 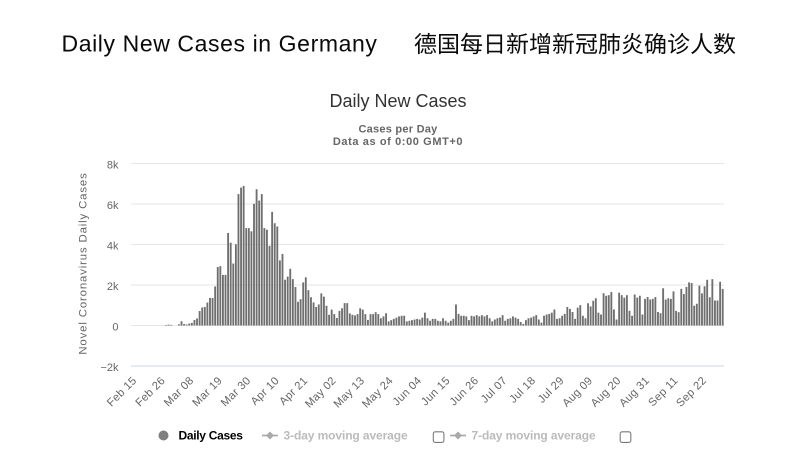 I want to click on svg-text: Cases per Day, so click(x=398, y=129).